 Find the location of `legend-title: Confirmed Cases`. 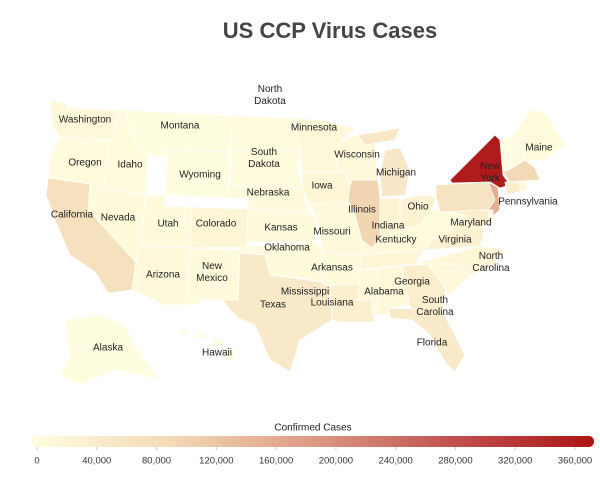

legend-title: Confirmed Cases is located at coordinates (312, 428).